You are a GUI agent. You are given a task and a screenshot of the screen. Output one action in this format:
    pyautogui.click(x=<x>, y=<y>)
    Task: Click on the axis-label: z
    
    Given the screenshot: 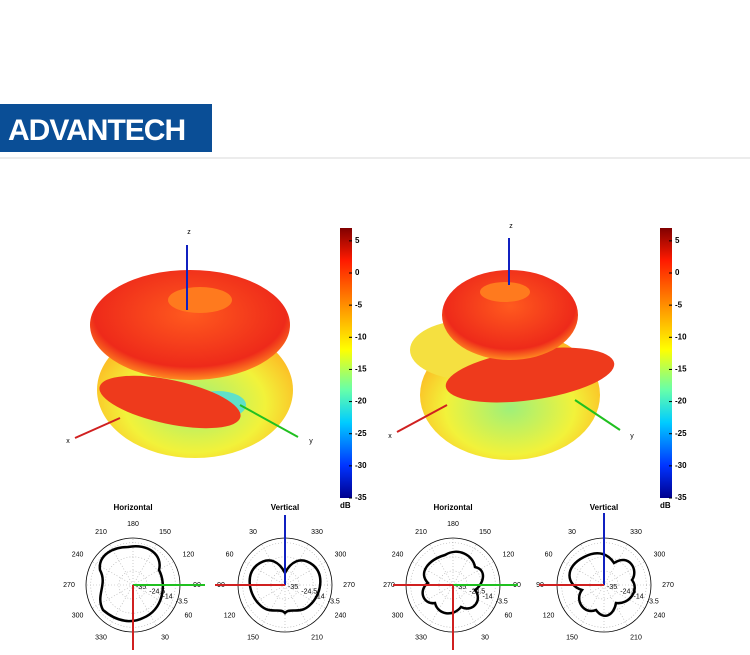 What is the action you would take?
    pyautogui.click(x=189, y=232)
    